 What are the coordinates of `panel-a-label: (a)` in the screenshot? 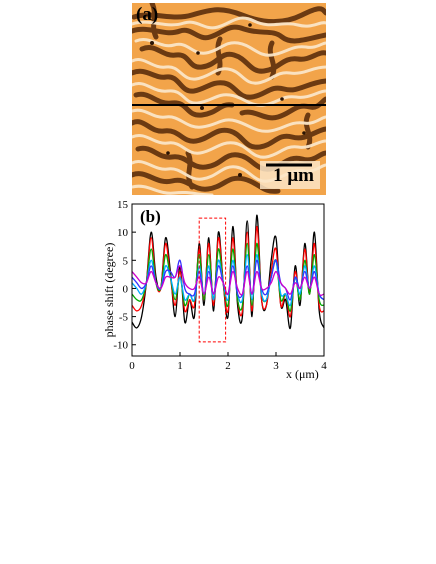 It's located at (147, 14).